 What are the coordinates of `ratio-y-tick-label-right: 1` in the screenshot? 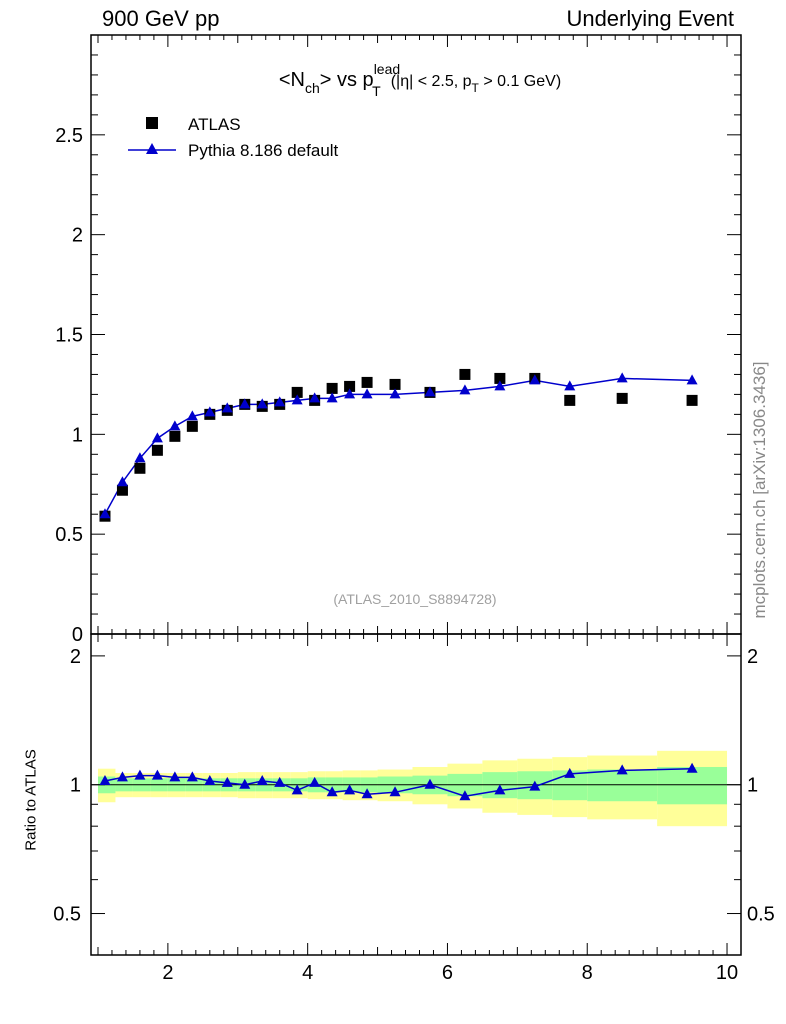 It's located at (752, 786).